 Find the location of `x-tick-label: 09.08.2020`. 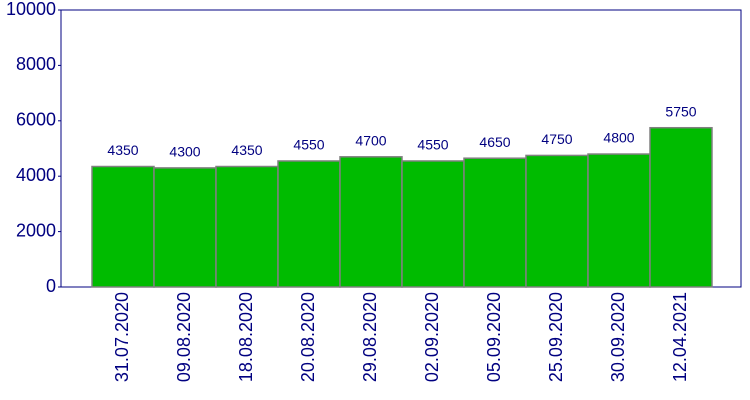

x-tick-label: 09.08.2020 is located at coordinates (184, 337).